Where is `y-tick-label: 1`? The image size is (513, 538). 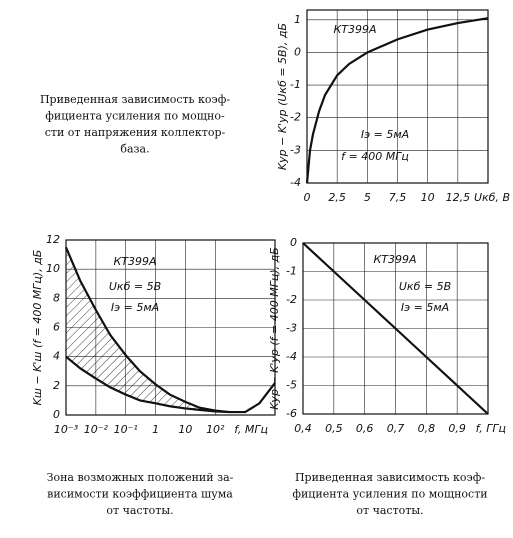
y-tick-label: 1 is located at coordinates (297, 19).